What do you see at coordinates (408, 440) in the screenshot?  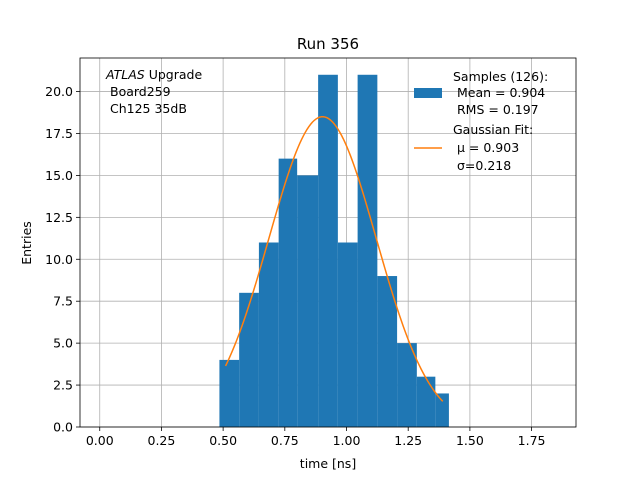 I see `x-tick-label: 1.25` at bounding box center [408, 440].